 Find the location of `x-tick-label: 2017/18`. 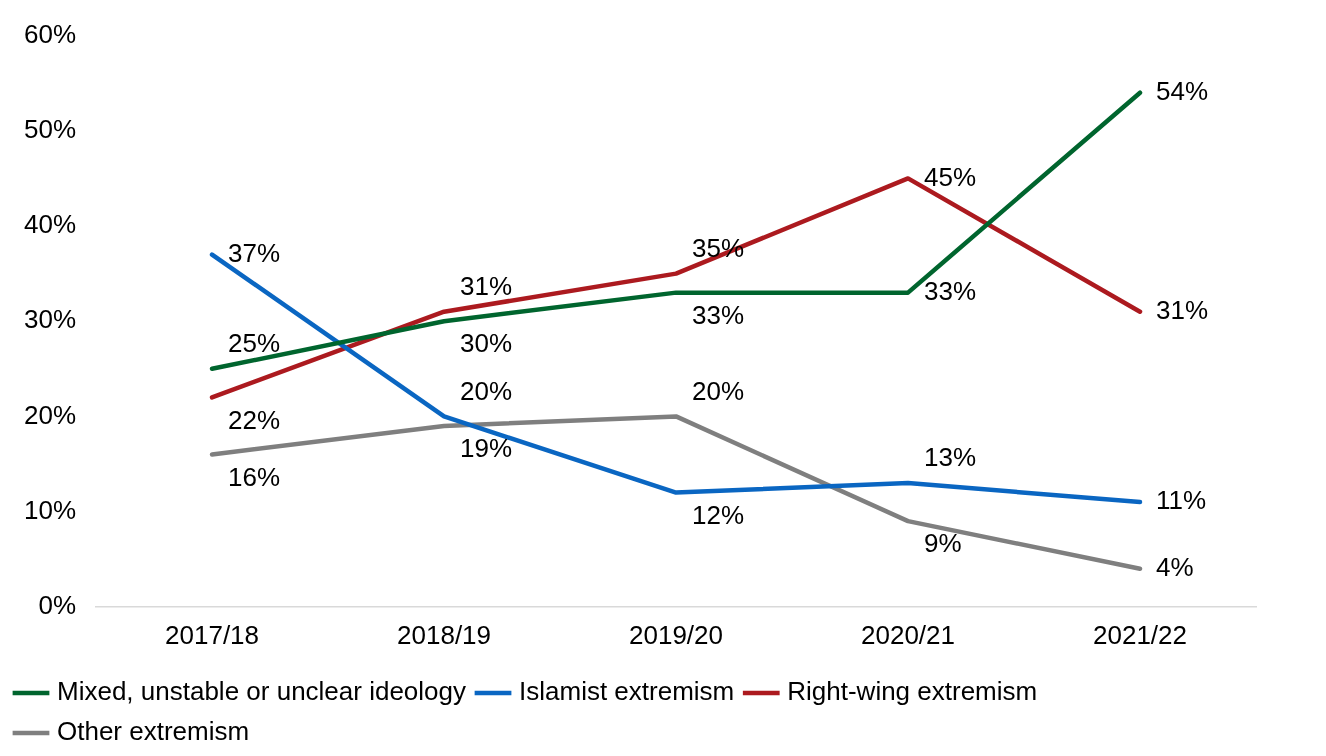

x-tick-label: 2017/18 is located at coordinates (212, 634).